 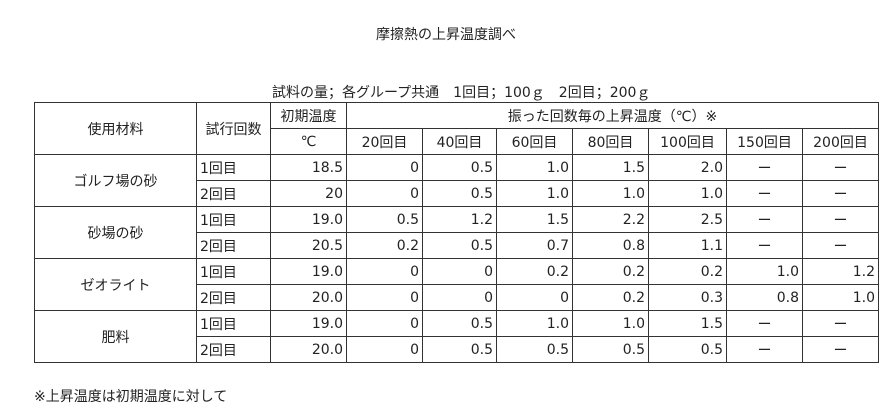 What do you see at coordinates (308, 167) in the screenshot?
I see `initial-temp-cell: 18.5` at bounding box center [308, 167].